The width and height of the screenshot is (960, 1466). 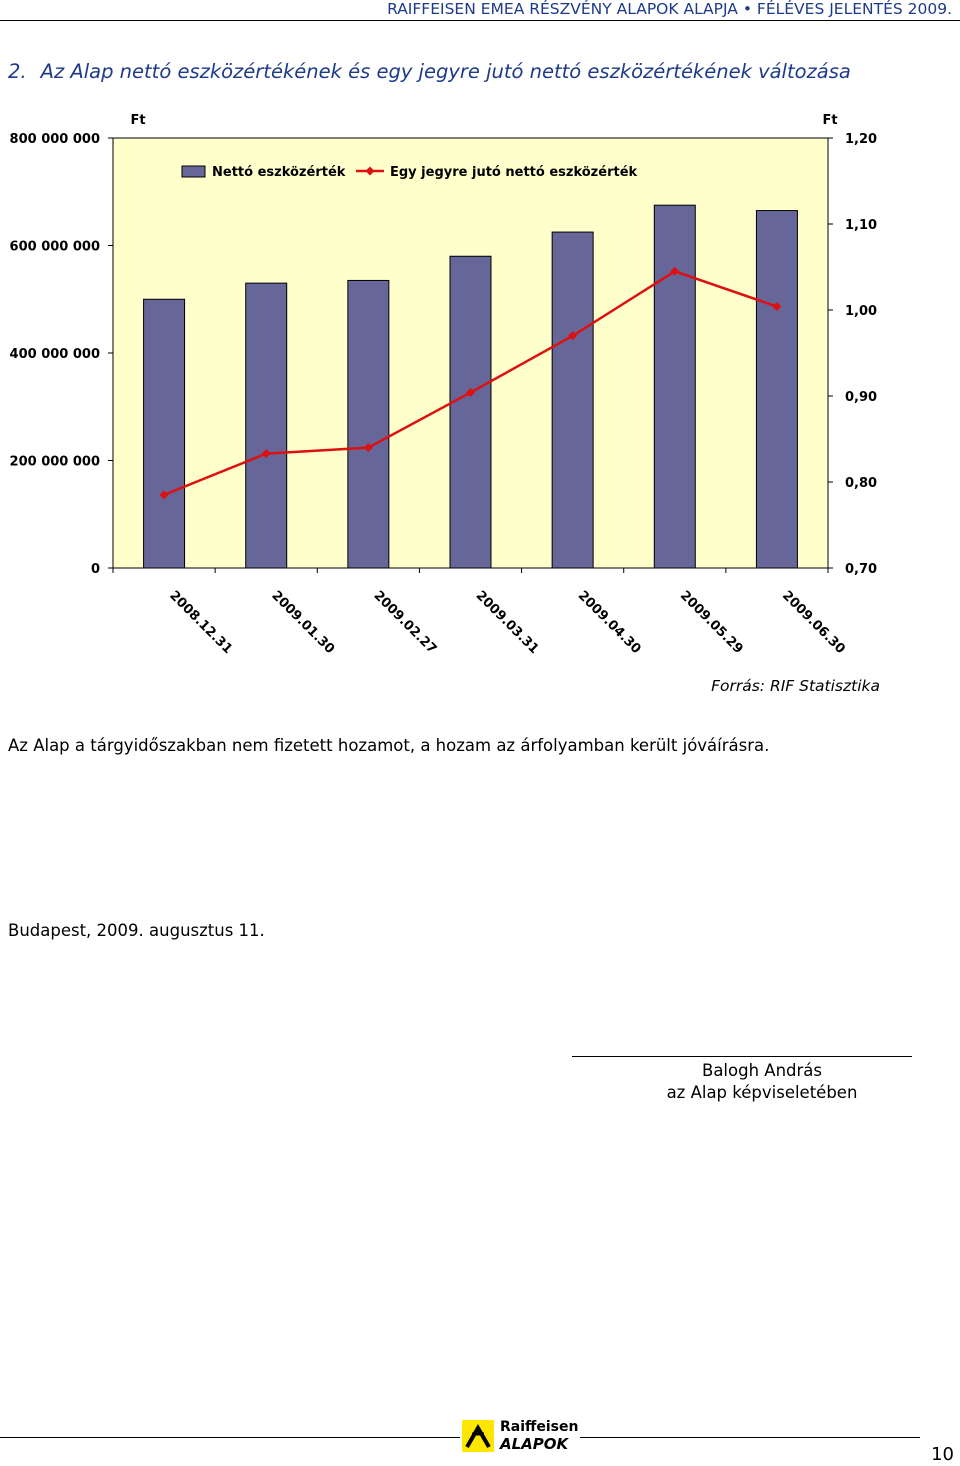 What do you see at coordinates (405, 622) in the screenshot?
I see `x-axis-label: 2009.02.27` at bounding box center [405, 622].